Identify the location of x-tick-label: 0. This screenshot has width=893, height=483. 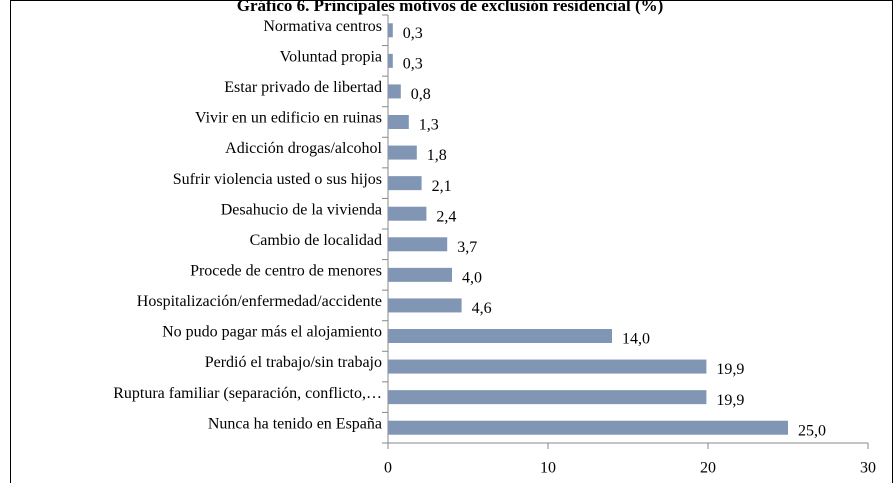
(388, 468).